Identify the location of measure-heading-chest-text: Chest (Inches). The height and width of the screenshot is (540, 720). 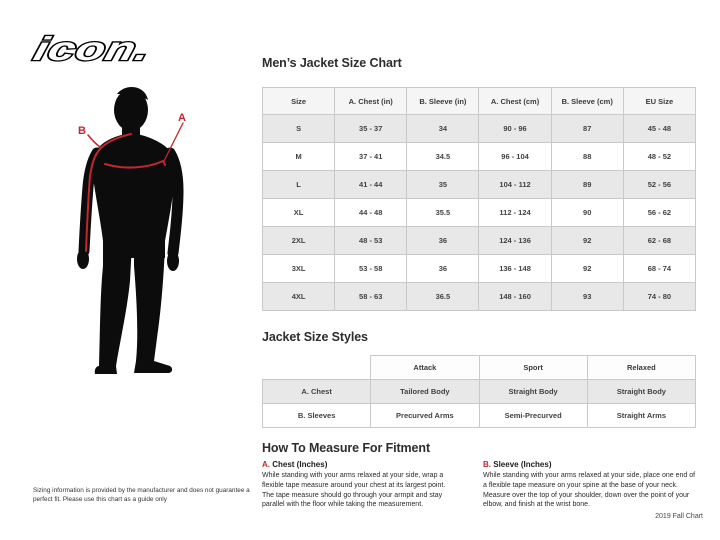
(300, 464).